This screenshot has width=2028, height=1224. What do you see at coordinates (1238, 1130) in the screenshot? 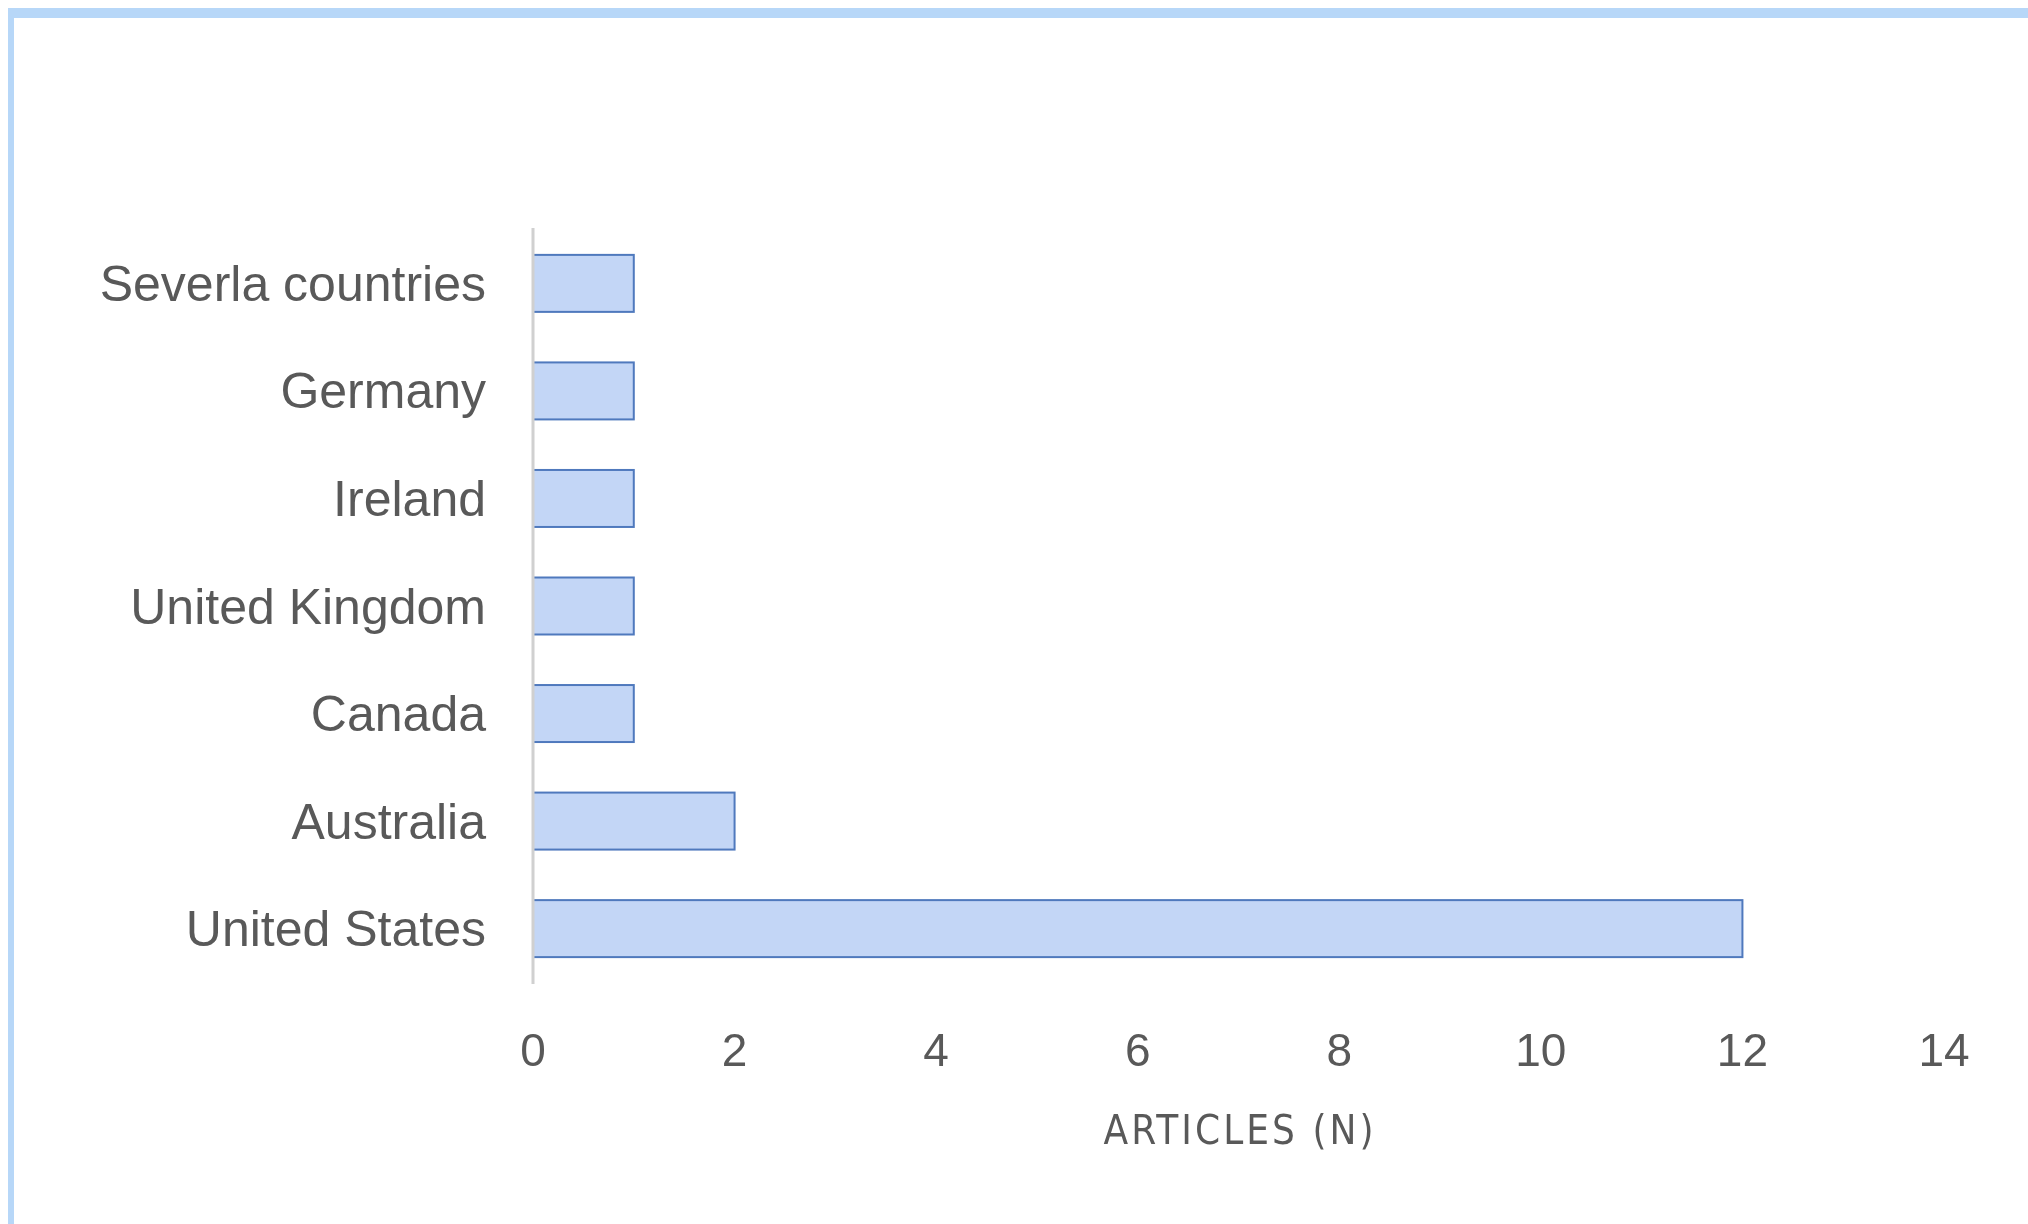
I see `x-axis-title: ARTICLES (N)` at bounding box center [1238, 1130].